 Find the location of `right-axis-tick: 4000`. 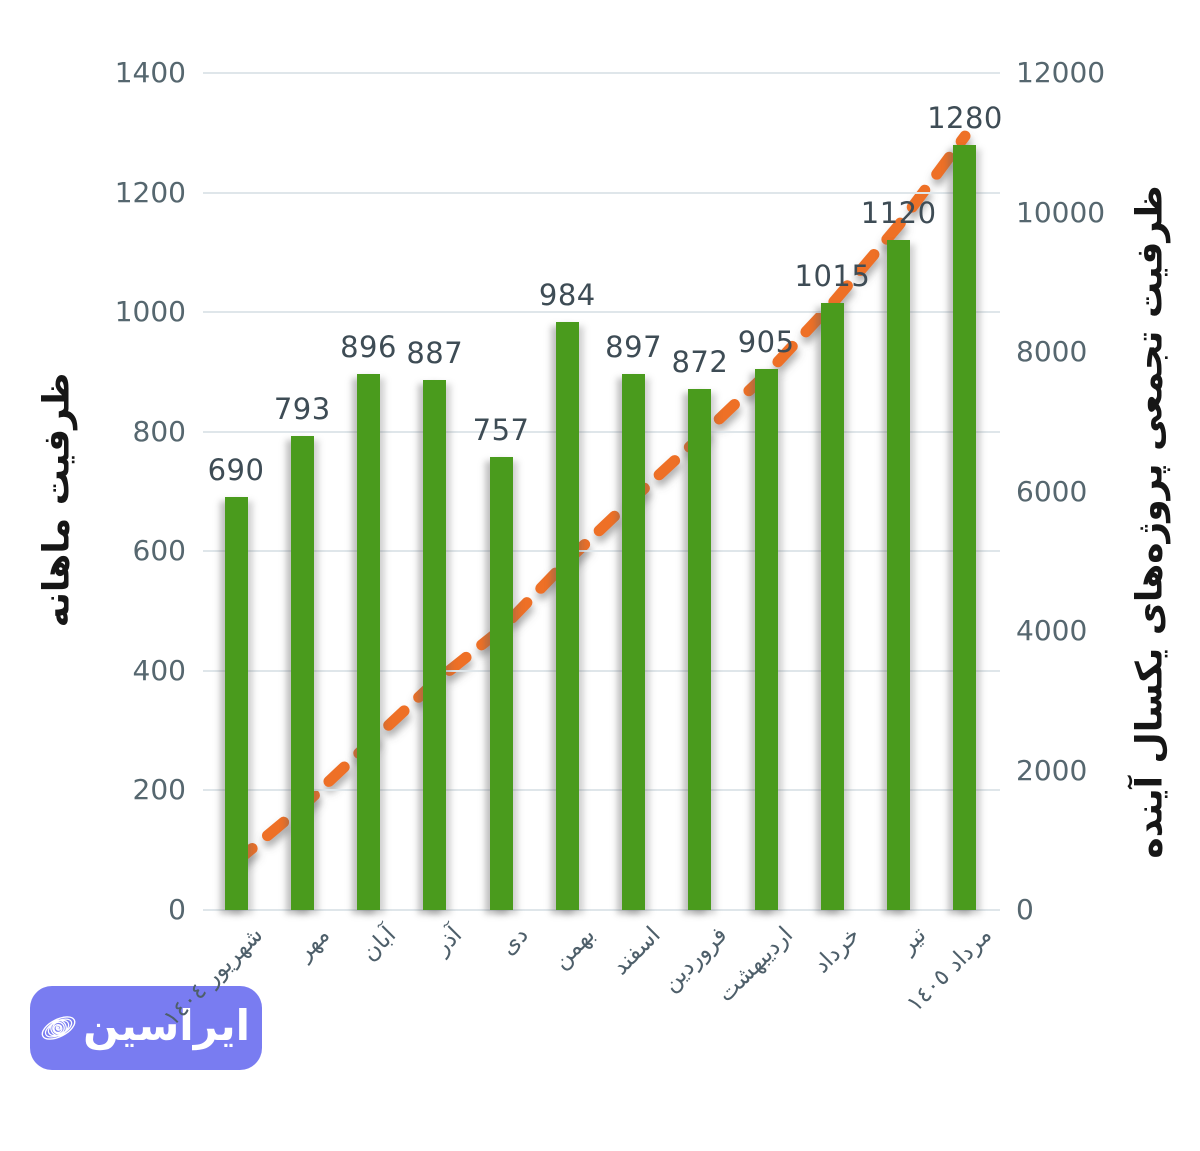

right-axis-tick: 4000 is located at coordinates (1052, 630).